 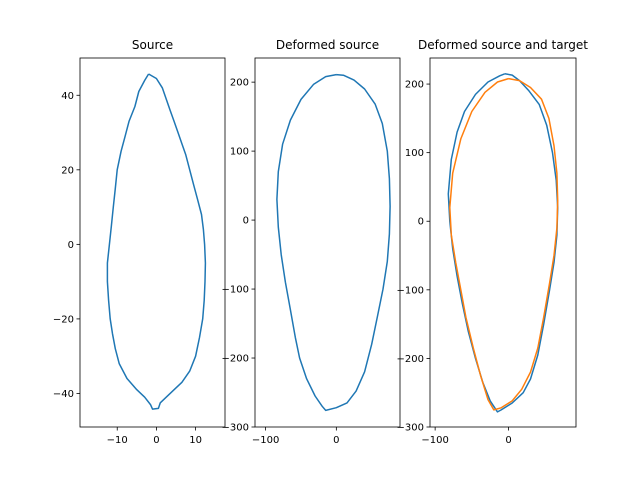 What do you see at coordinates (503, 45) in the screenshot?
I see `subplot-title: Deformed source and target` at bounding box center [503, 45].